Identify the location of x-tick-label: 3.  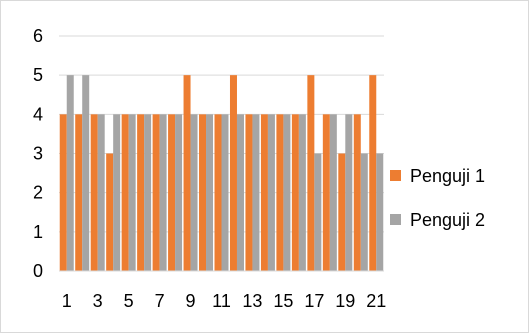
(98, 301).